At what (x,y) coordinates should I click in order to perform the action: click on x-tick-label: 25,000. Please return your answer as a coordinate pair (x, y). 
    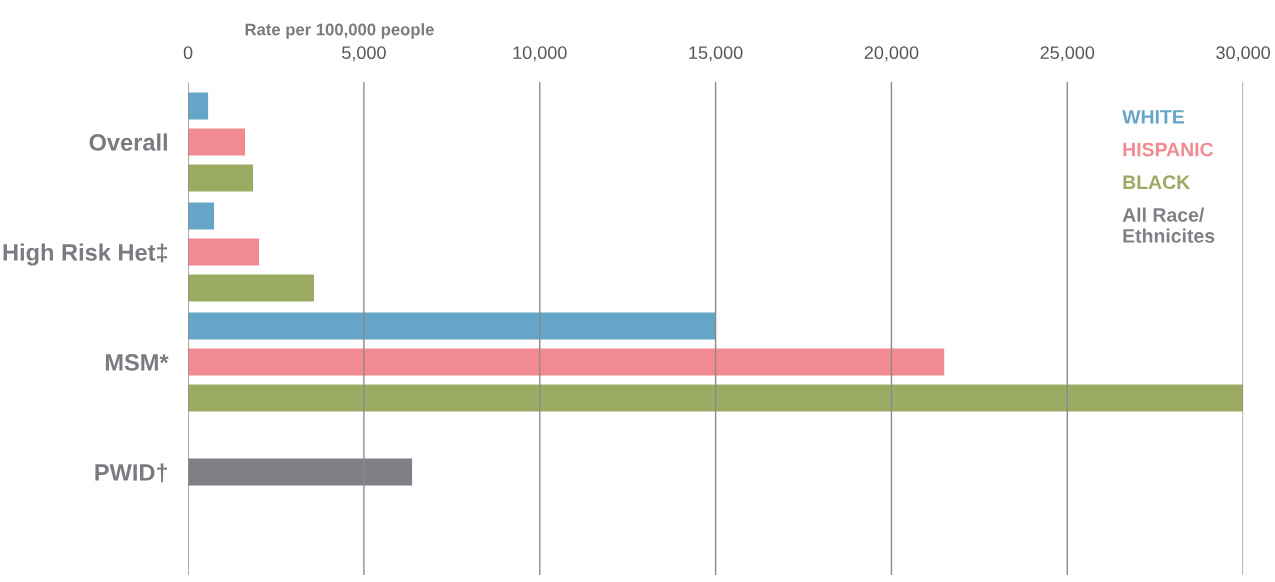
    Looking at the image, I should click on (1067, 54).